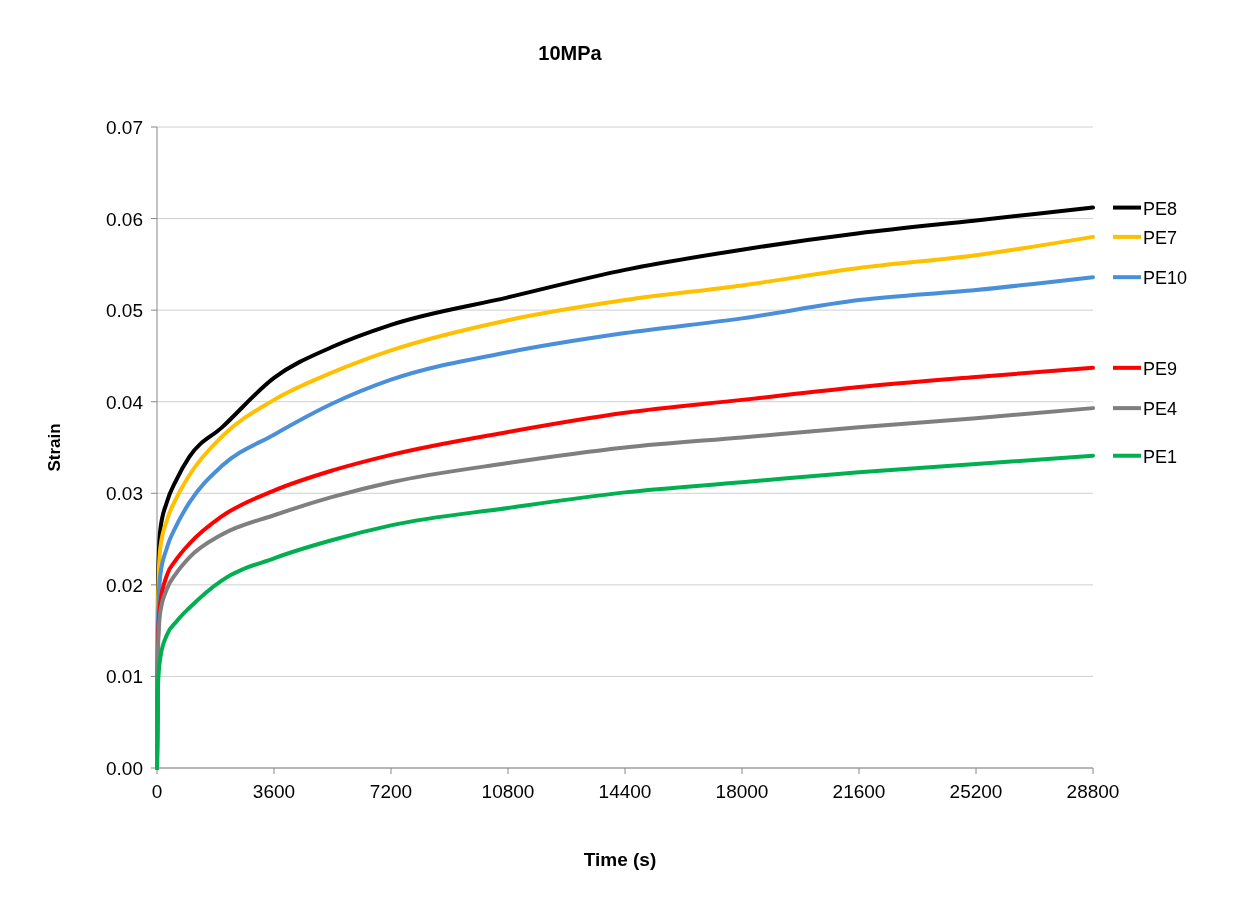 The width and height of the screenshot is (1239, 900). Describe the element at coordinates (124, 127) in the screenshot. I see `y-tick-label: 0.07` at that location.